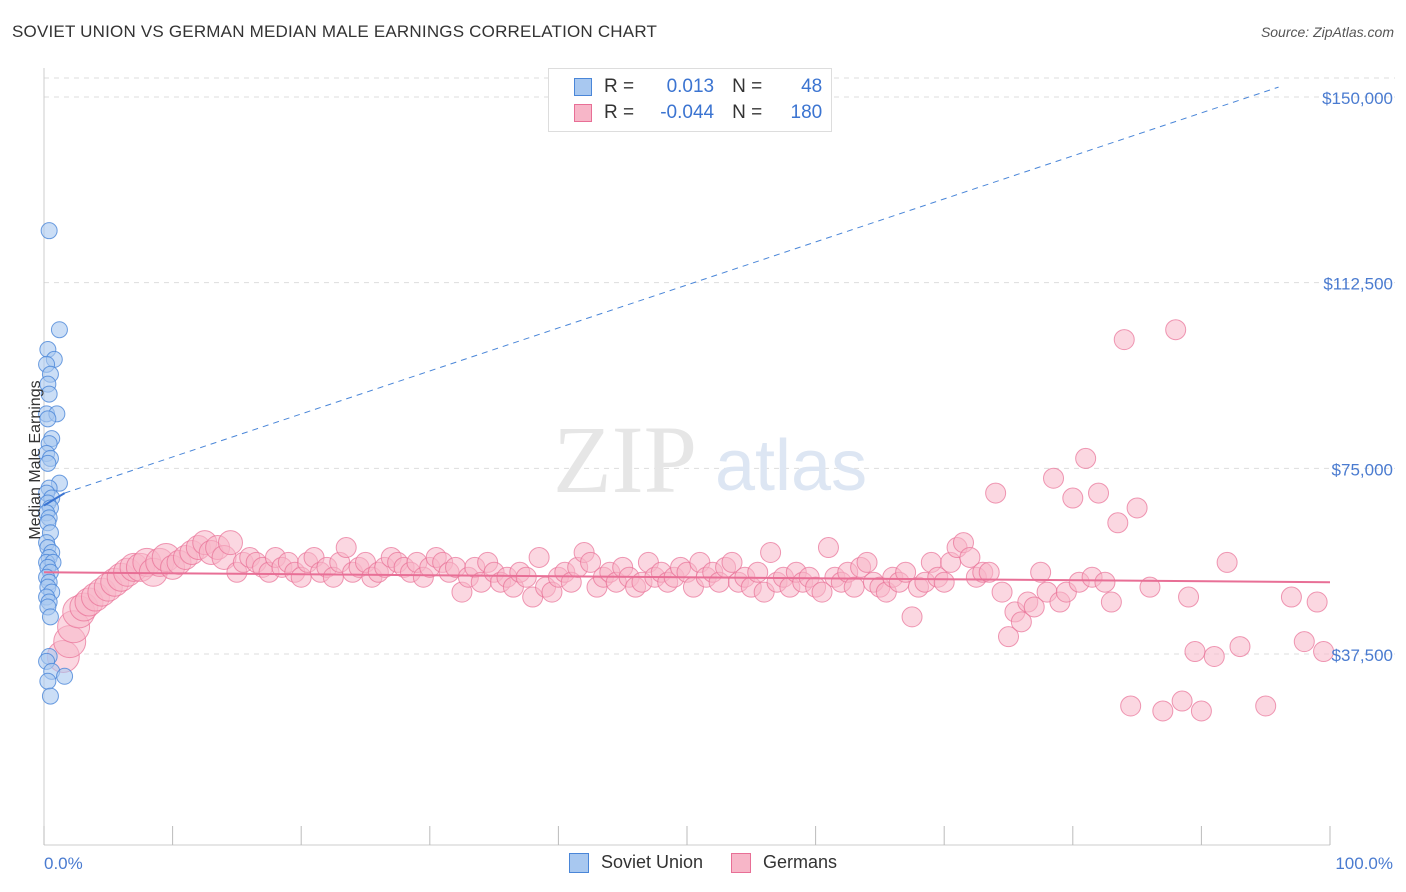  What do you see at coordinates (1358, 284) in the screenshot?
I see `y-tick-label: $112,500` at bounding box center [1358, 284].